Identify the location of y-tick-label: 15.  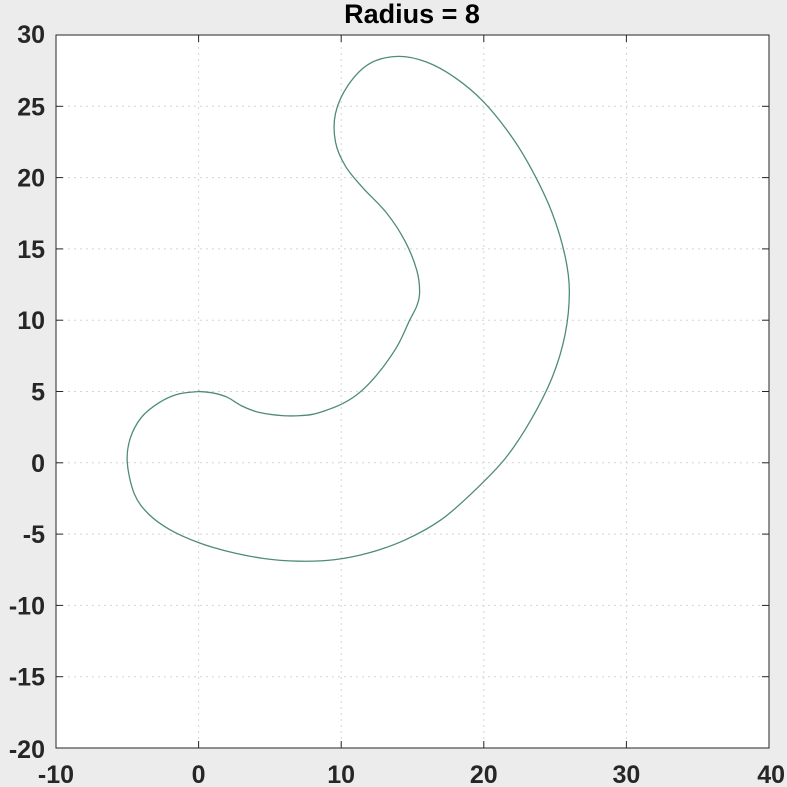
(31, 250).